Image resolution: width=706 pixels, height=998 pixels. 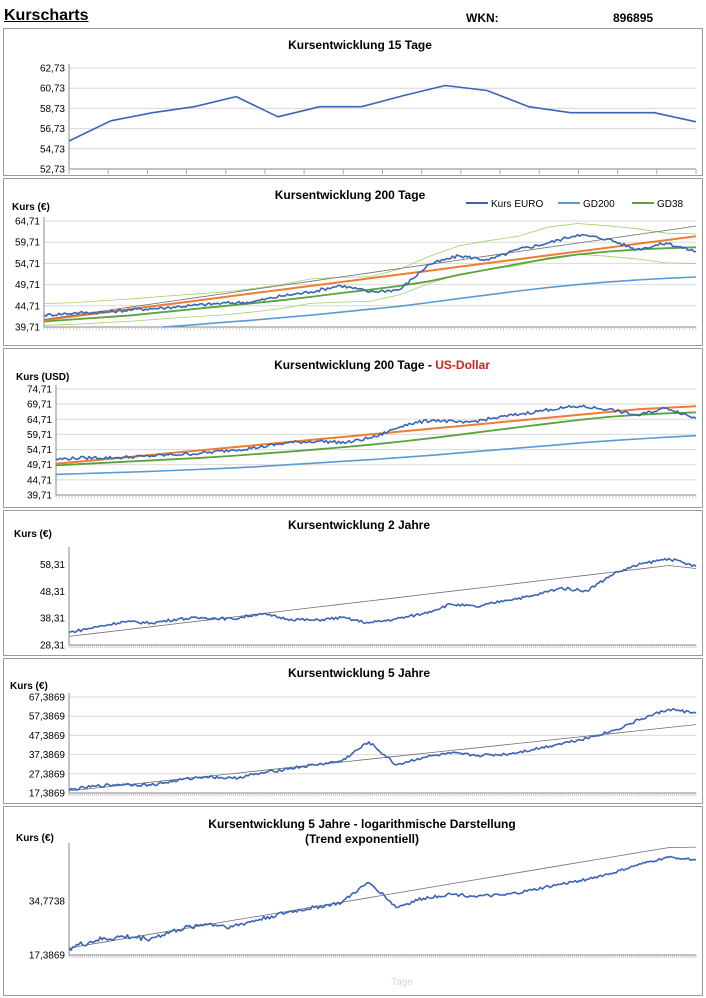 I want to click on y-tick-label: 58,31, so click(x=52, y=565).